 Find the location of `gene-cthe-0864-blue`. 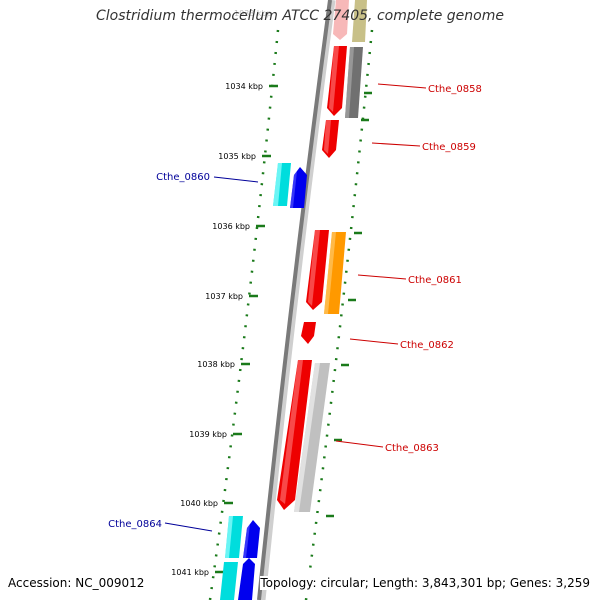

gene-cthe-0864-blue is located at coordinates (251, 539).